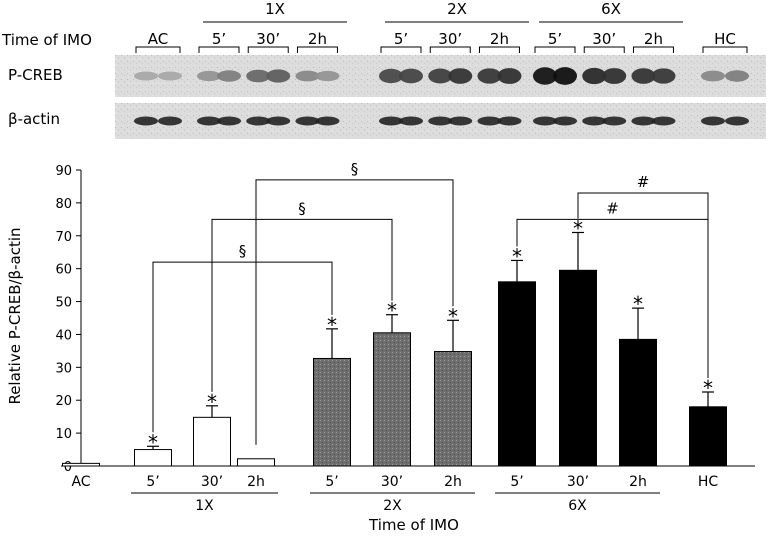 Image resolution: width=771 pixels, height=536 pixels. What do you see at coordinates (68, 467) in the screenshot?
I see `y-tick-label: 0` at bounding box center [68, 467].